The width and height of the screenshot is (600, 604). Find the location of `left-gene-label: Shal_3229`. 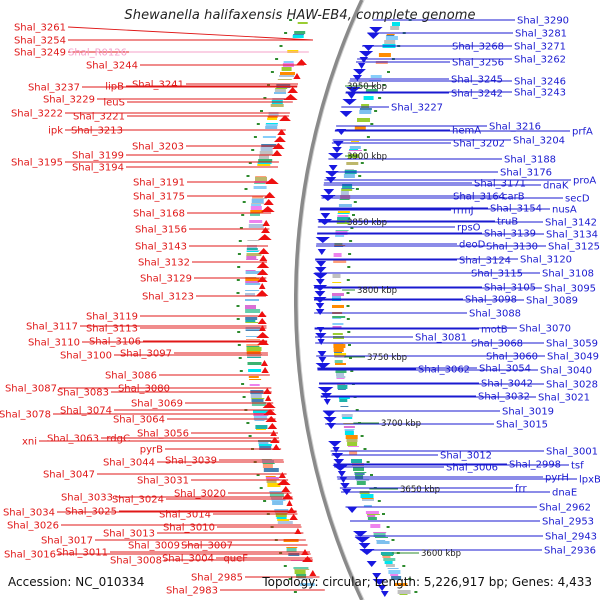

left-gene-label: Shal_3229 is located at coordinates (69, 100).